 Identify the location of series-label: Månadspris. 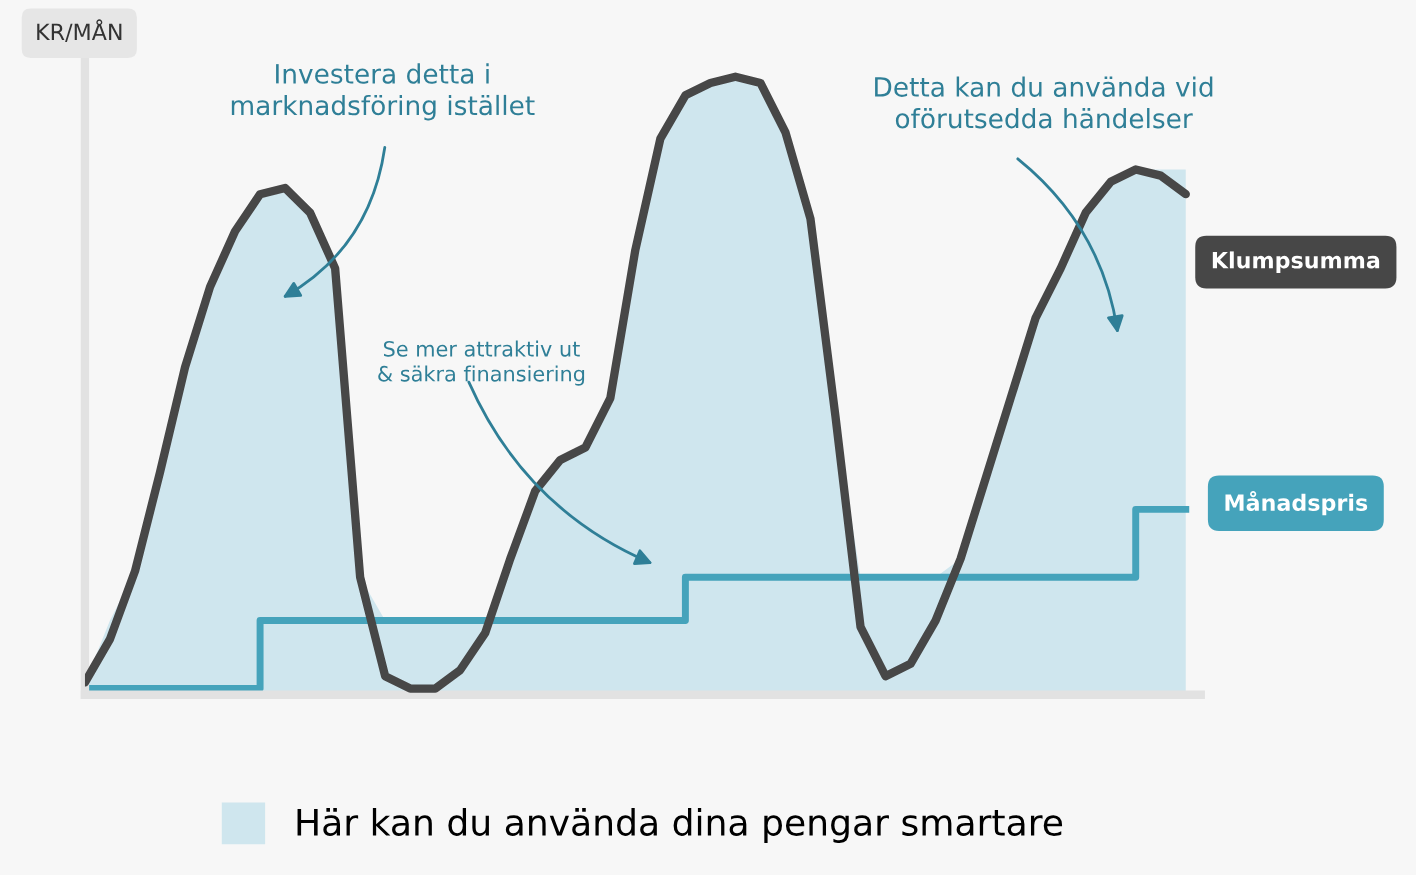
(1296, 503).